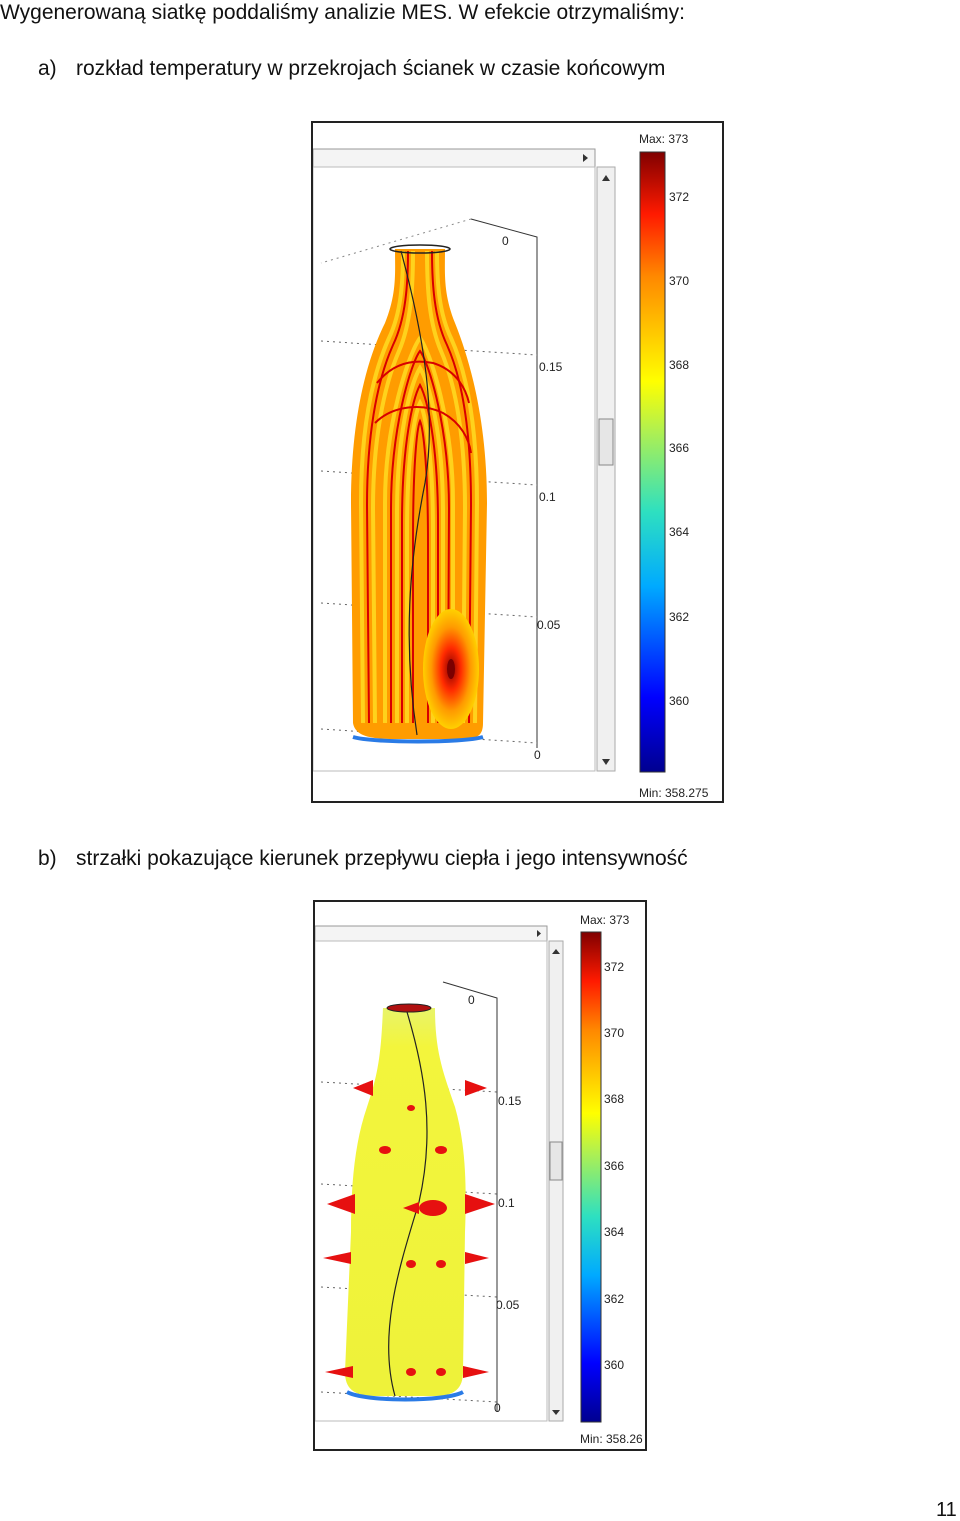 This screenshot has width=960, height=1521. I want to click on colorbar-b-max: Max: 373, so click(605, 920).